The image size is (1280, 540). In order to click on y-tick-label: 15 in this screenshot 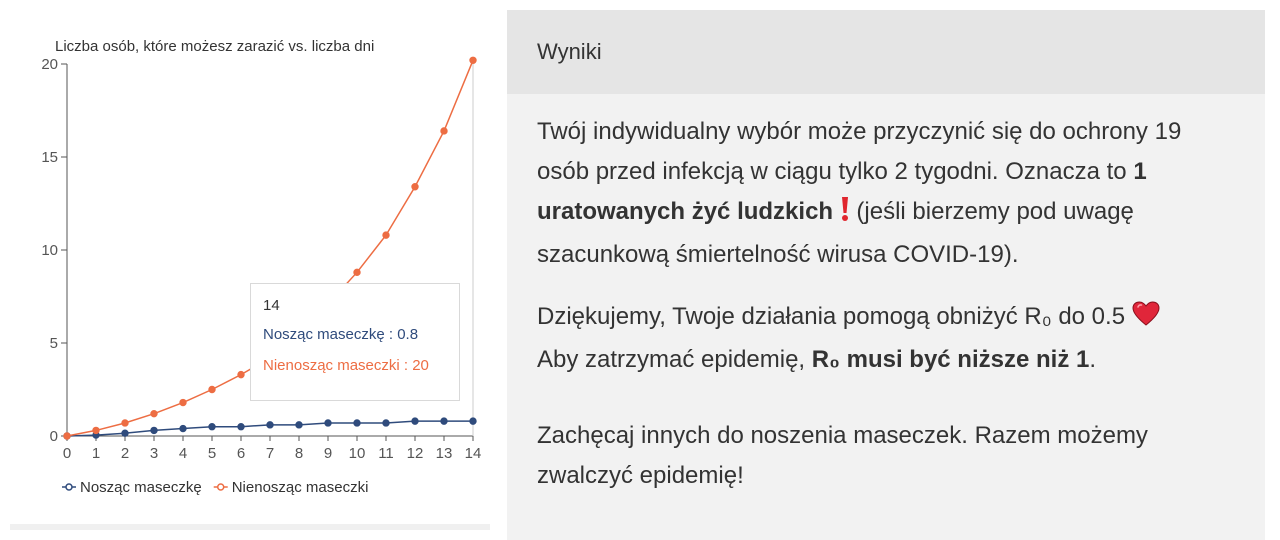, I will do `click(49, 157)`.